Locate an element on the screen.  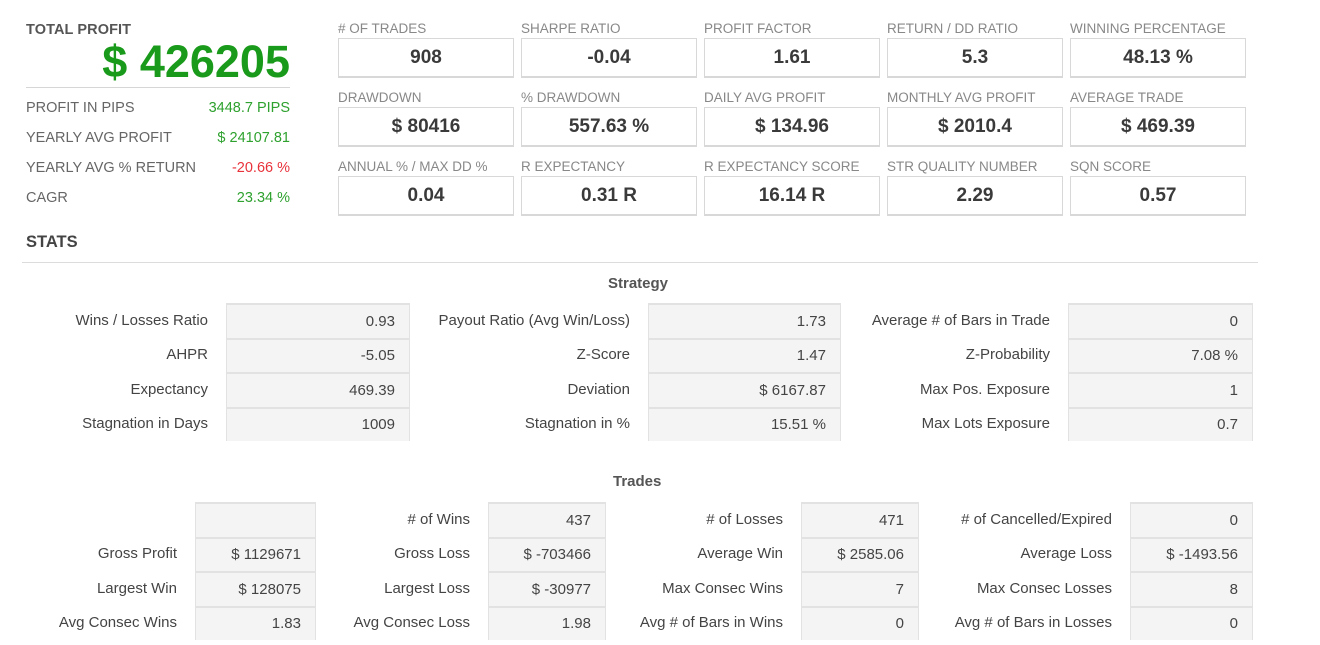
stat-label: Gross Profit is located at coordinates (137, 554).